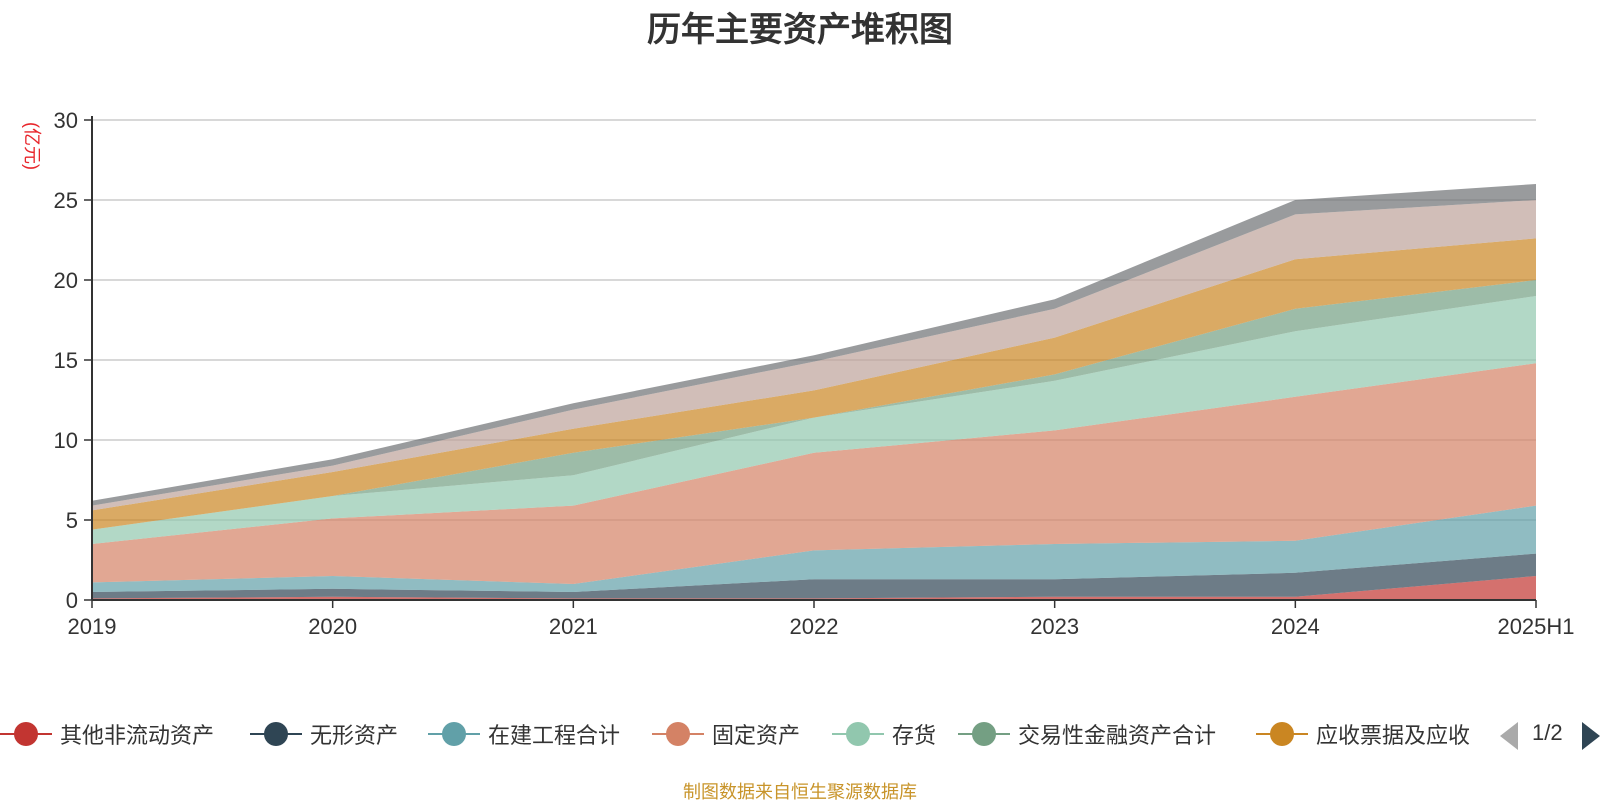 The image size is (1600, 804). Describe the element at coordinates (66, 200) in the screenshot. I see `y-tick-label: 25` at that location.